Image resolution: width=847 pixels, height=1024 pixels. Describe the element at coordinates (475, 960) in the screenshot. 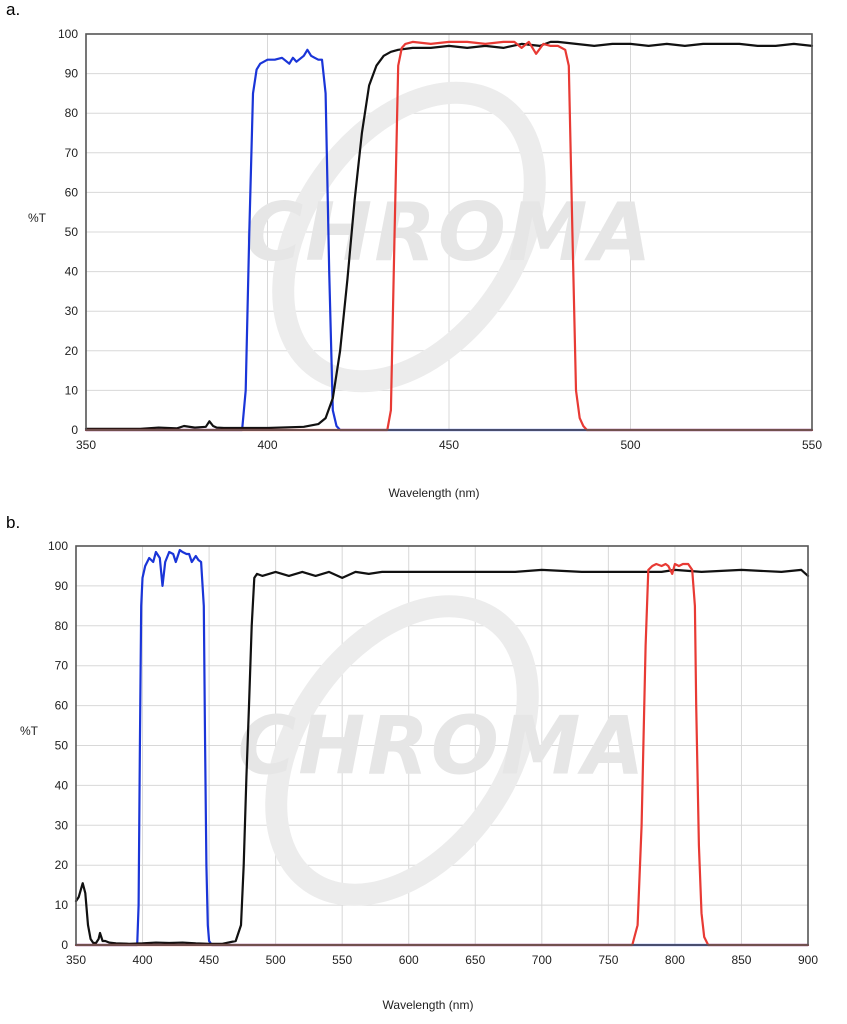

I see `x-tick-label: 650` at that location.